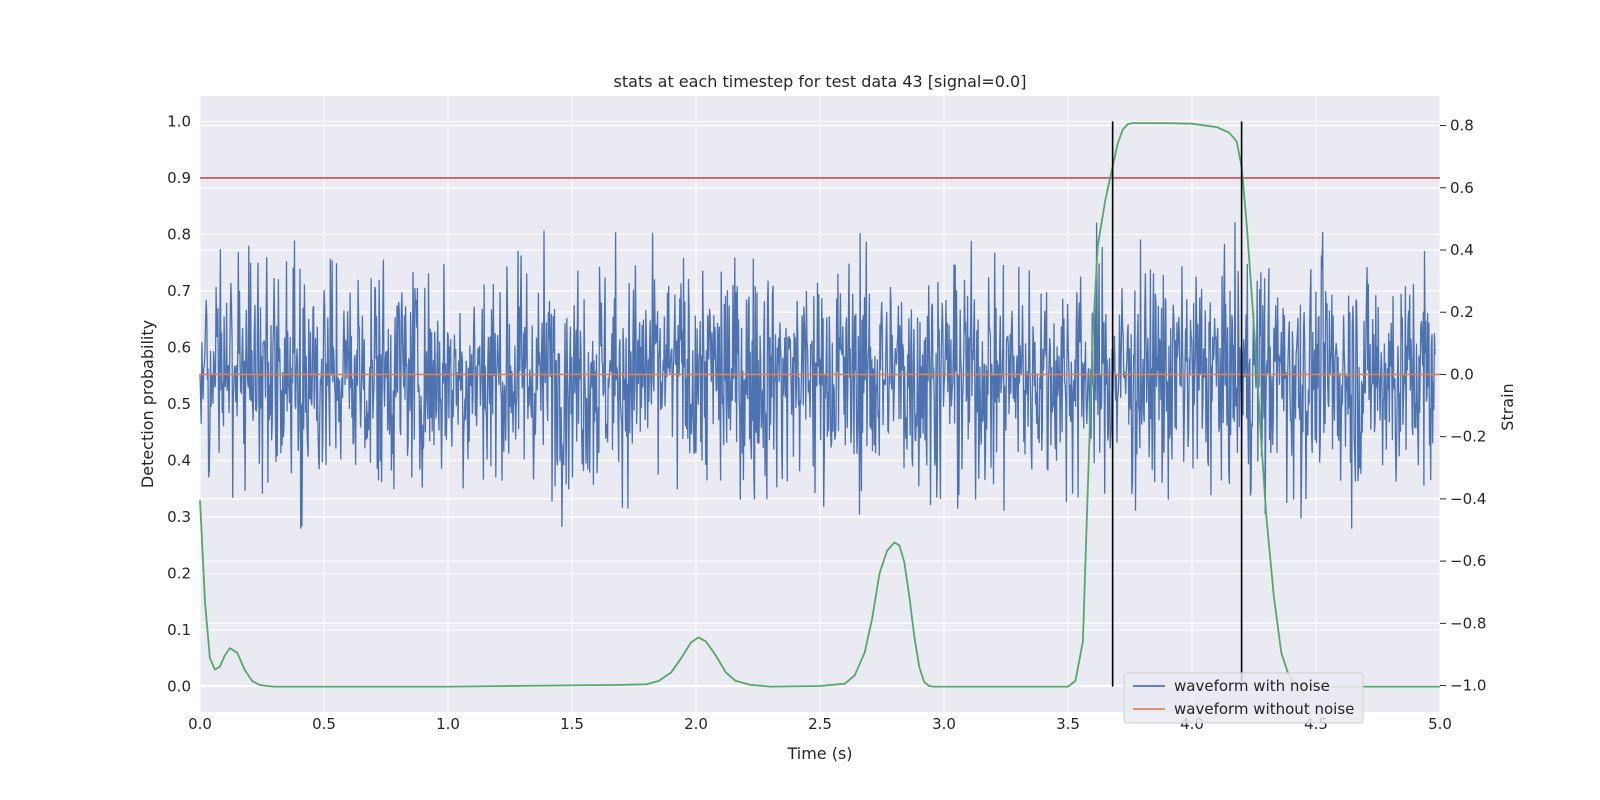 The height and width of the screenshot is (800, 1600). Describe the element at coordinates (179, 574) in the screenshot. I see `y-tick-label: 0.2` at that location.